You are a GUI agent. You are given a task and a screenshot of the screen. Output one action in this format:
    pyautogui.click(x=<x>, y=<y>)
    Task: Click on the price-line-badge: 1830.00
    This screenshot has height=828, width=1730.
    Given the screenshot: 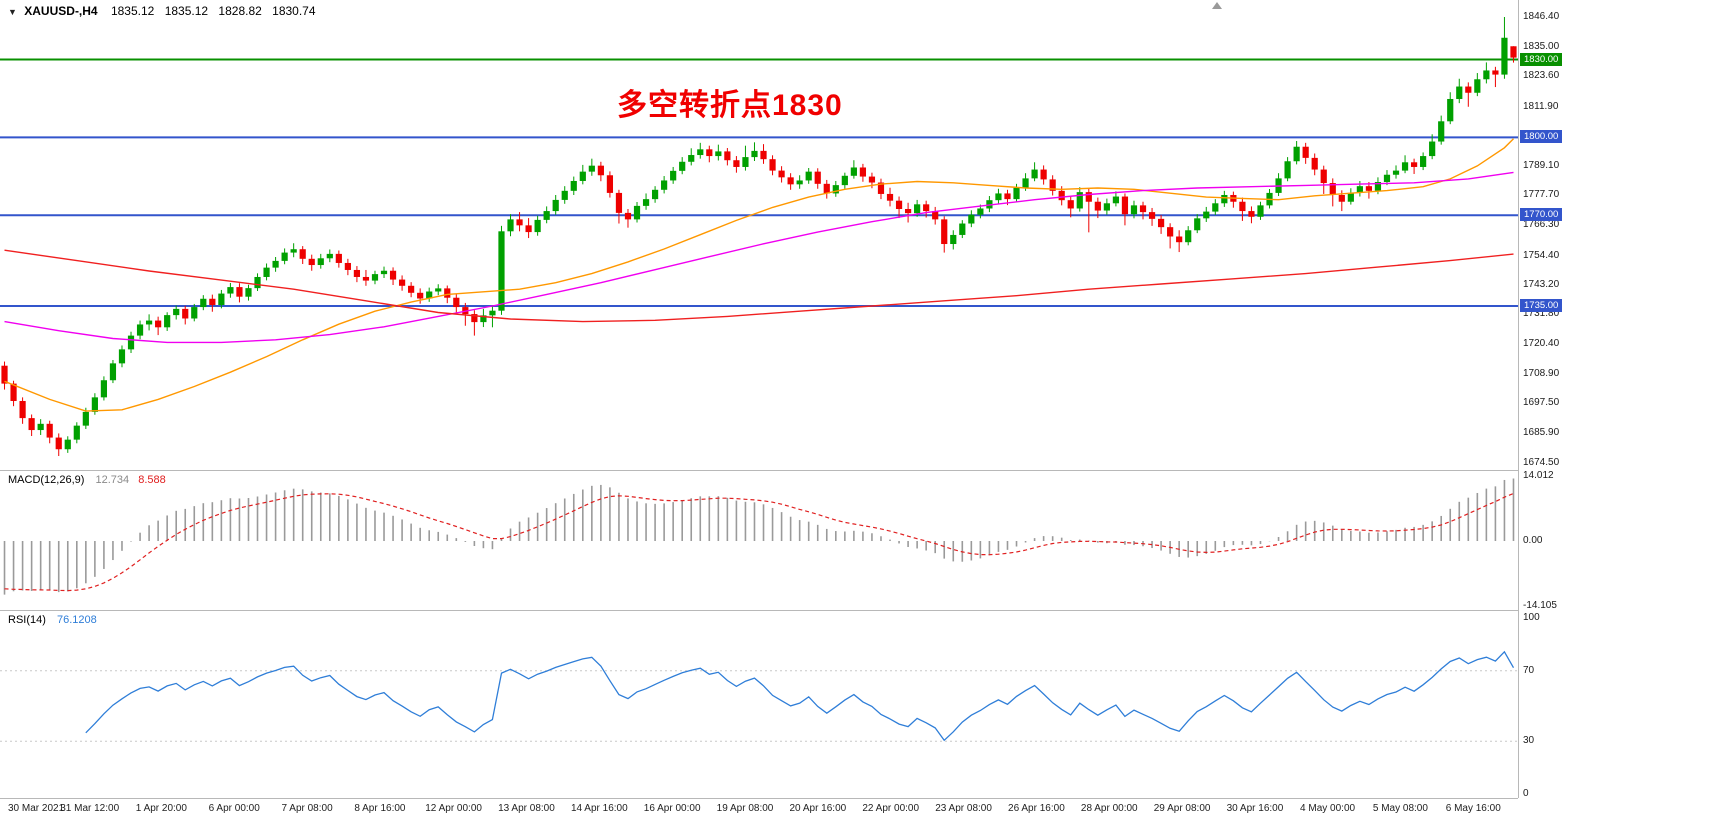 What is the action you would take?
    pyautogui.click(x=1541, y=59)
    